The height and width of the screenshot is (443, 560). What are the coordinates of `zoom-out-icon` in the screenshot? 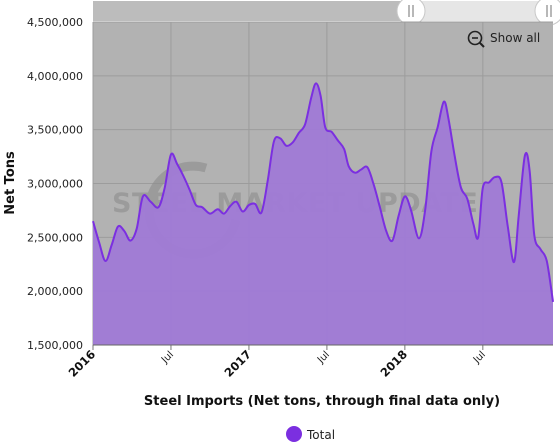 It's located at (475, 38).